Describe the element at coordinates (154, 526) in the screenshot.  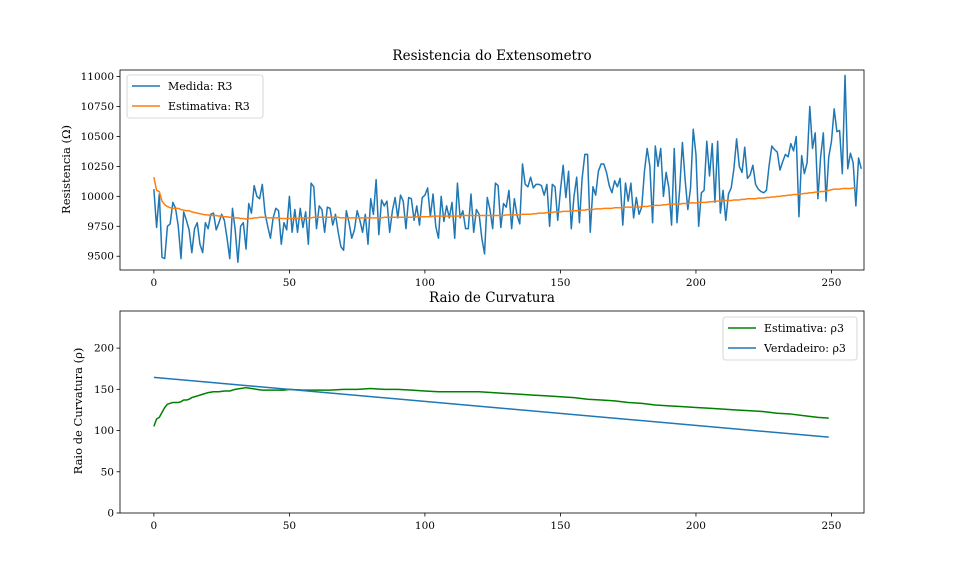
I see `subplot-2-xtick-label: 0` at that location.